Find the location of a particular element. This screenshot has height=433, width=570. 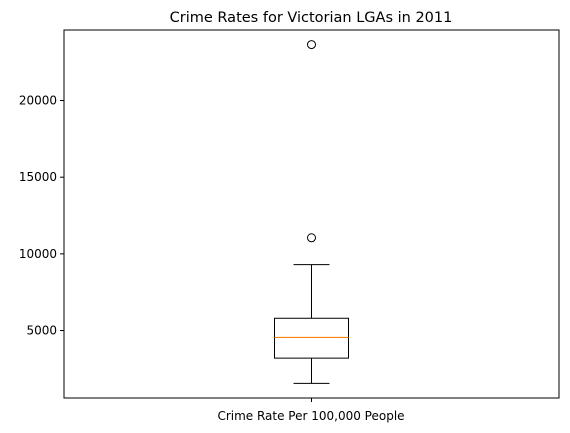

iqr-box is located at coordinates (311, 338).